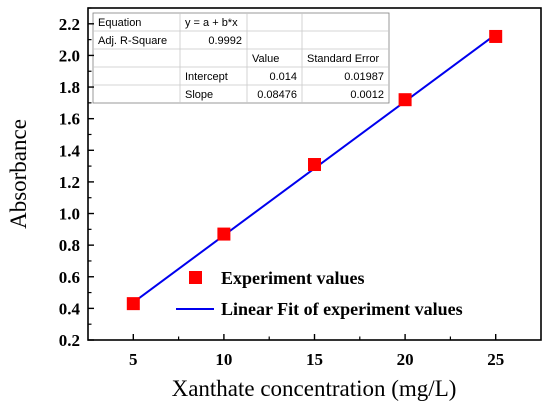  I want to click on x-axis-title: Xanthate concentration (mg/L), so click(314, 388).